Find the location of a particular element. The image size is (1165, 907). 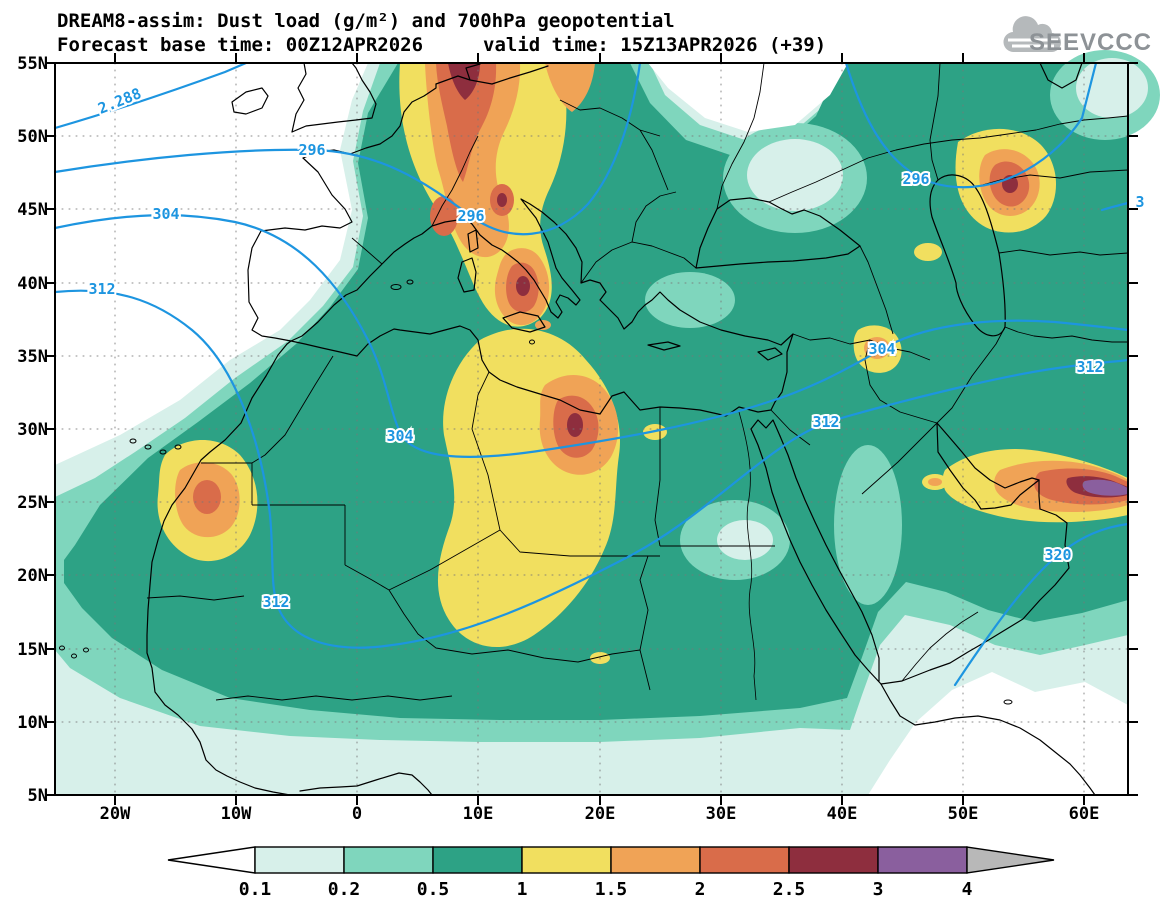

colorbar: 0.1 0.2 0.5 1 1.5 2 2.5 3 4 is located at coordinates (611, 873).